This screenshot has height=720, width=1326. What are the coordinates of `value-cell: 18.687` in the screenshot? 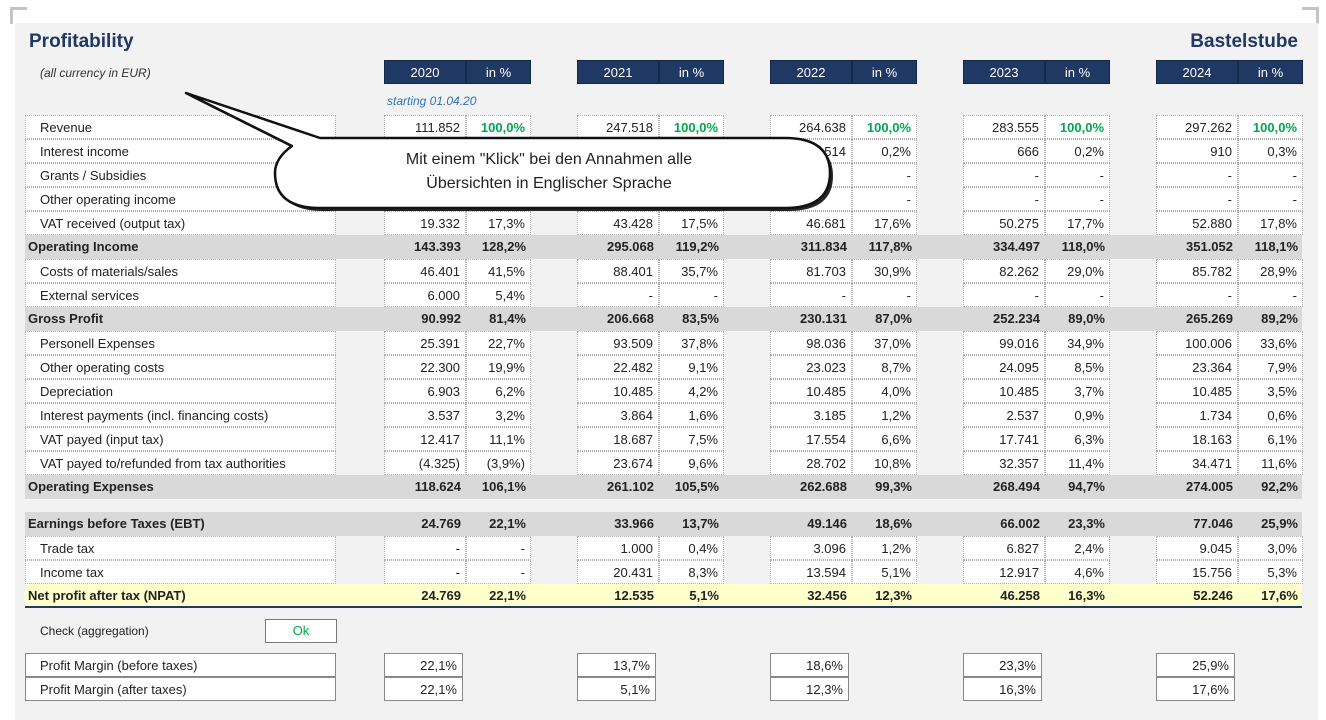 It's located at (618, 439).